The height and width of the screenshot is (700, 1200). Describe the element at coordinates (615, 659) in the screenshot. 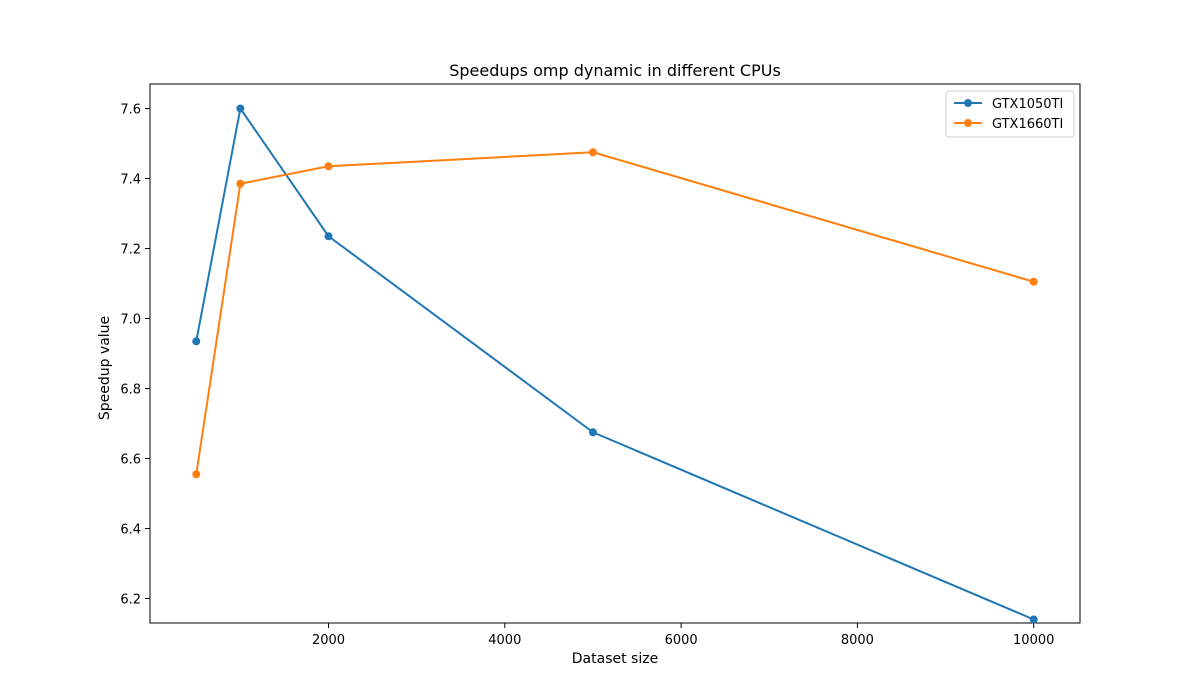

I see `x-axis-label: Dataset size` at that location.